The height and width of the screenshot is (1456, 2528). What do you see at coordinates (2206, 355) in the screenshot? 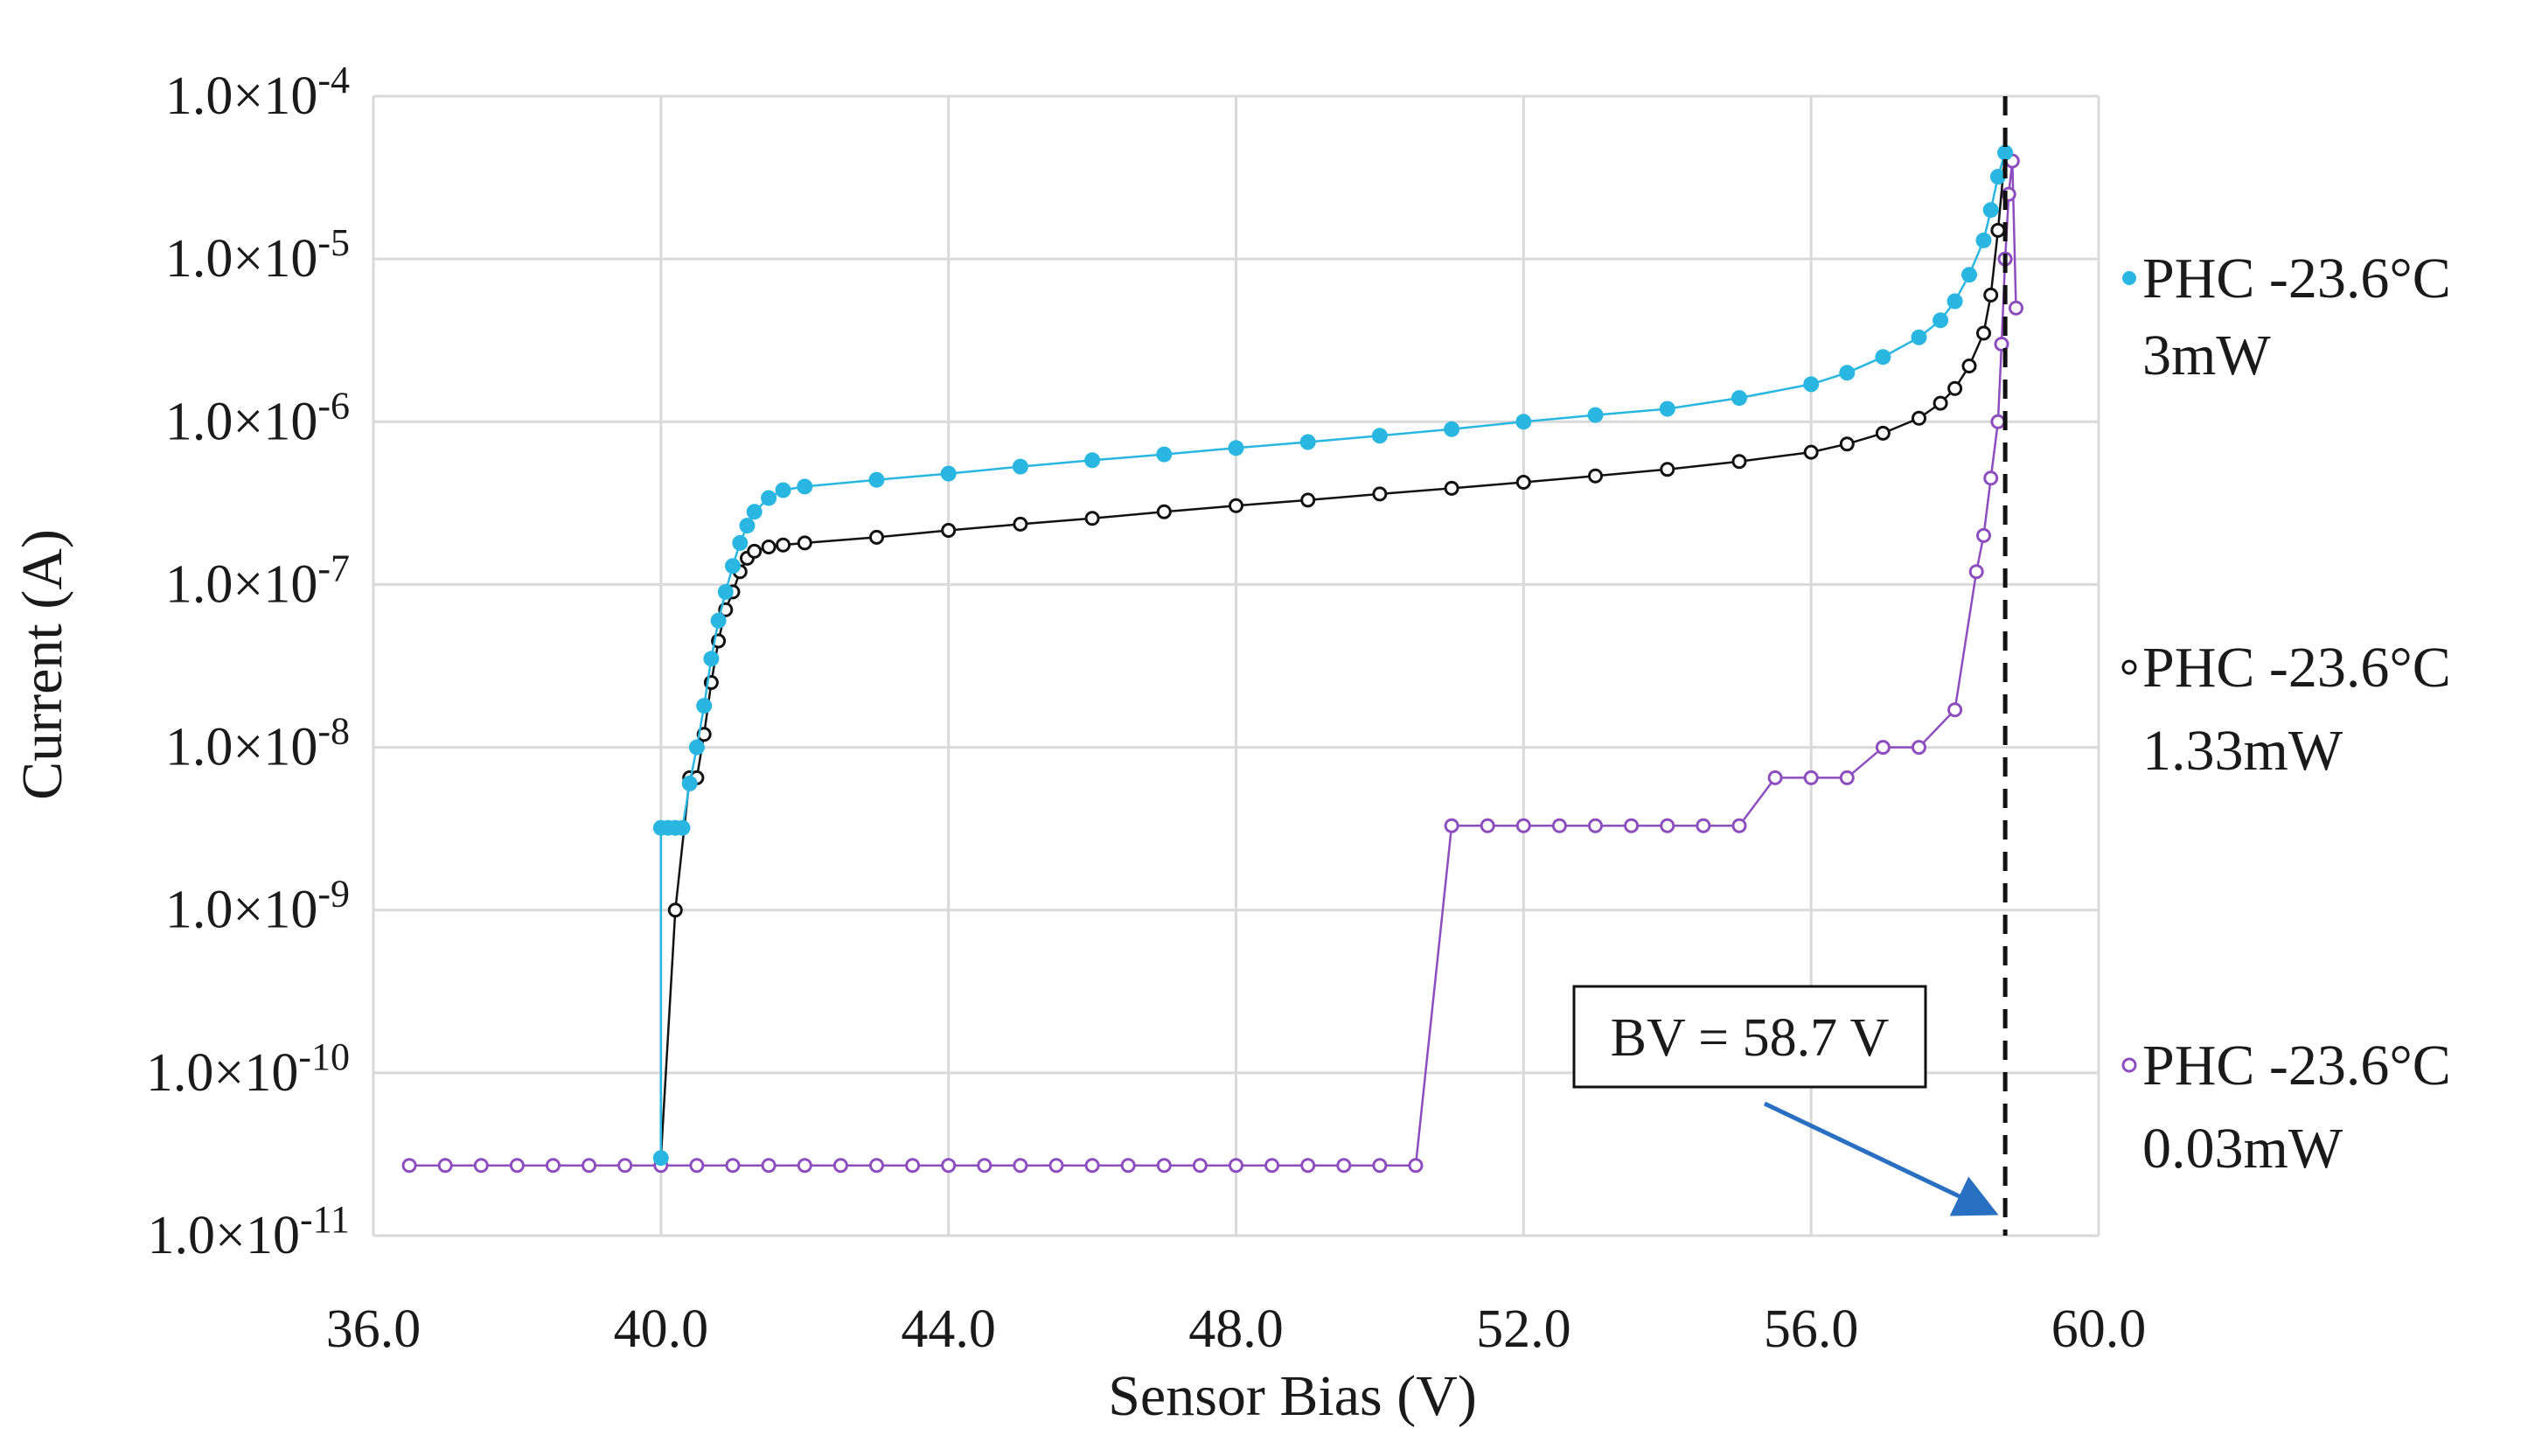
I see `legend-label-3mw-line2: 3mW` at bounding box center [2206, 355].